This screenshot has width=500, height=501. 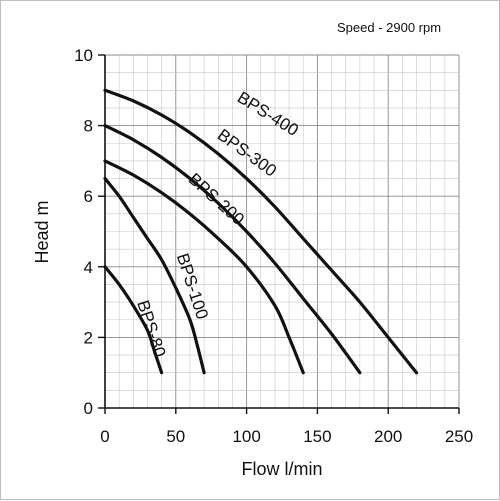 I want to click on x-tick-label: 150, so click(x=317, y=436).